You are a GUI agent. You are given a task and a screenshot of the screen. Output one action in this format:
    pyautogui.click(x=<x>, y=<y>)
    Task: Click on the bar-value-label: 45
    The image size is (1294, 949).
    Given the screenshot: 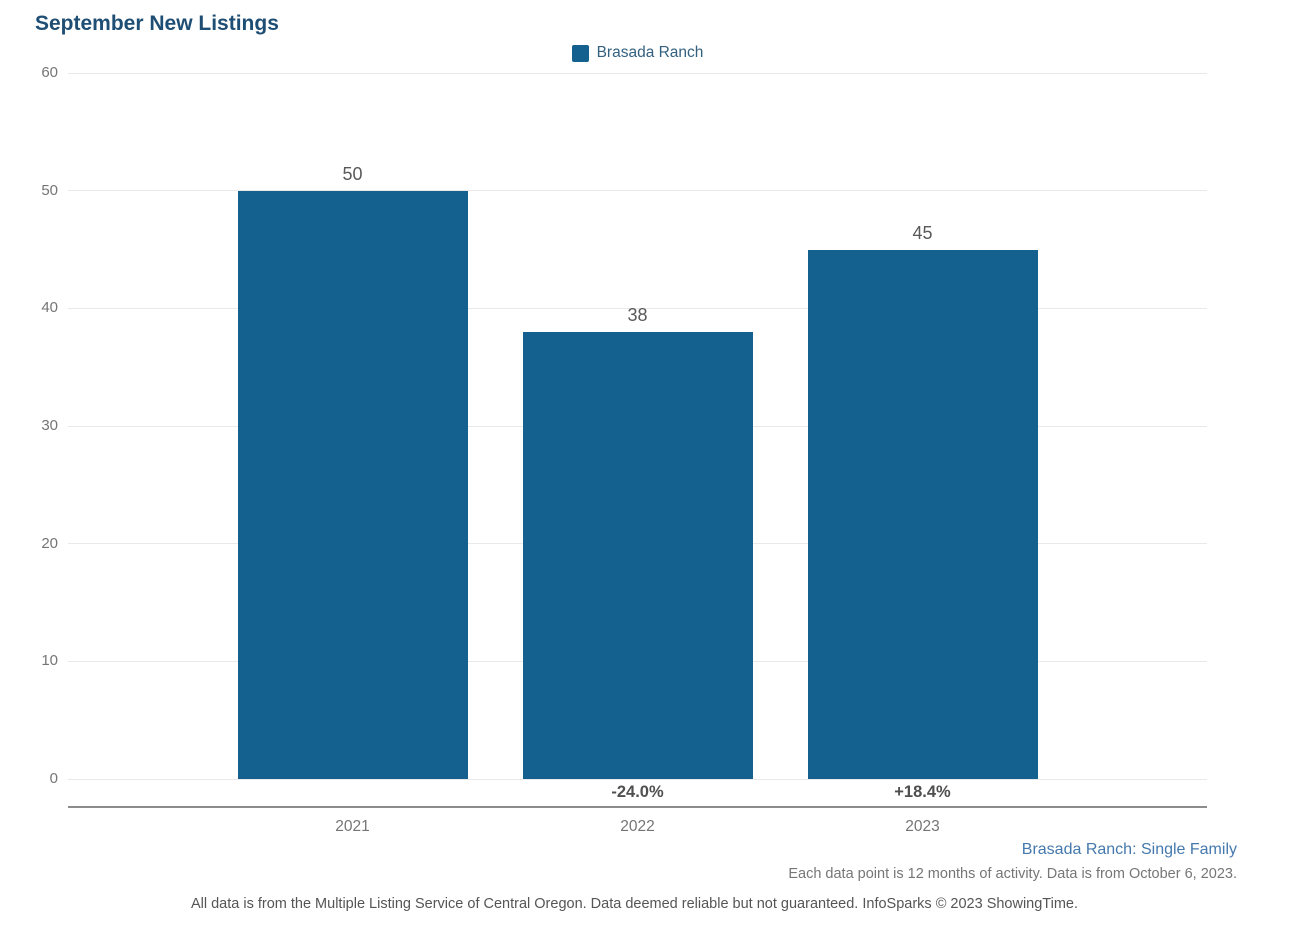 What is the action you would take?
    pyautogui.click(x=922, y=232)
    